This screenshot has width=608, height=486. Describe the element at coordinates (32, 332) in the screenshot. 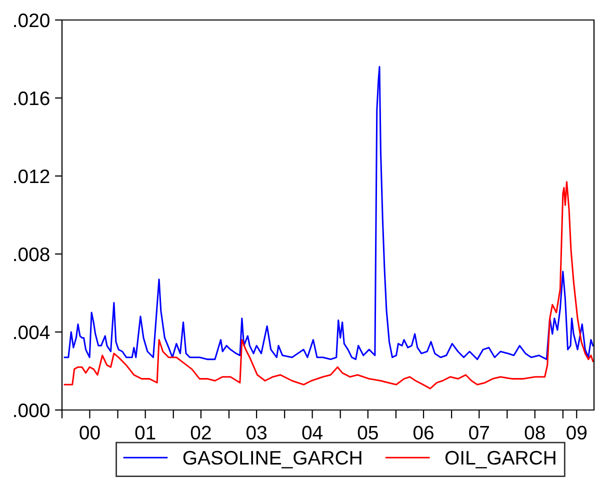

I see `y-tick-label: .004` at that location.